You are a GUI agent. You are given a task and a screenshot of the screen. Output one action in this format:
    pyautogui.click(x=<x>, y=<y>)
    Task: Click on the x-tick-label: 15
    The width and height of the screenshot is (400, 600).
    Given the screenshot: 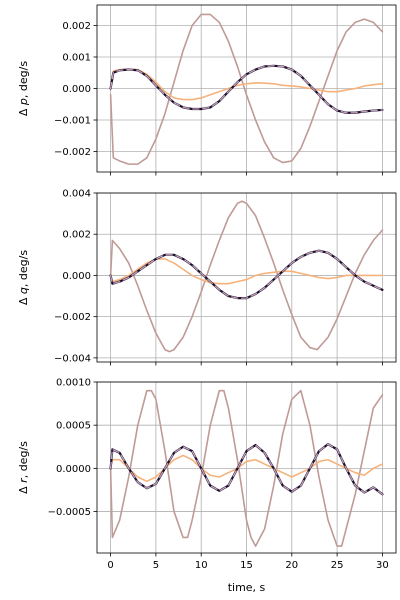 What is the action you would take?
    pyautogui.click(x=246, y=565)
    